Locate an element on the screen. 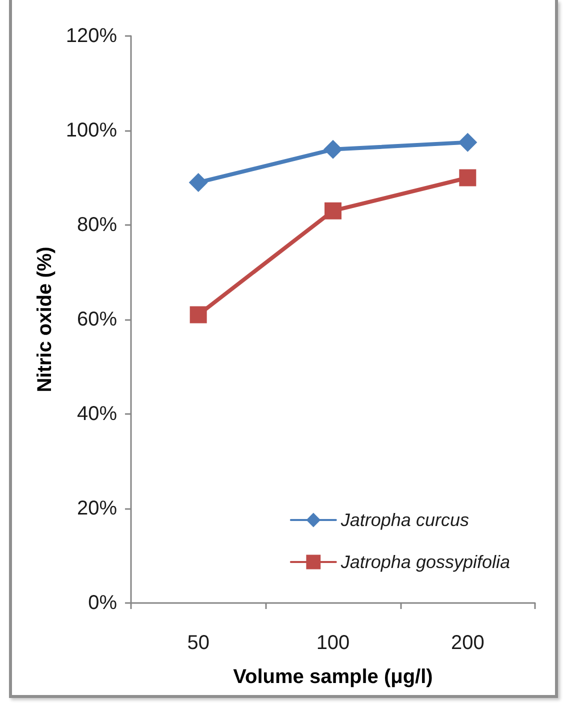 This screenshot has height=704, width=567. y-tick-label: 60% is located at coordinates (97, 319).